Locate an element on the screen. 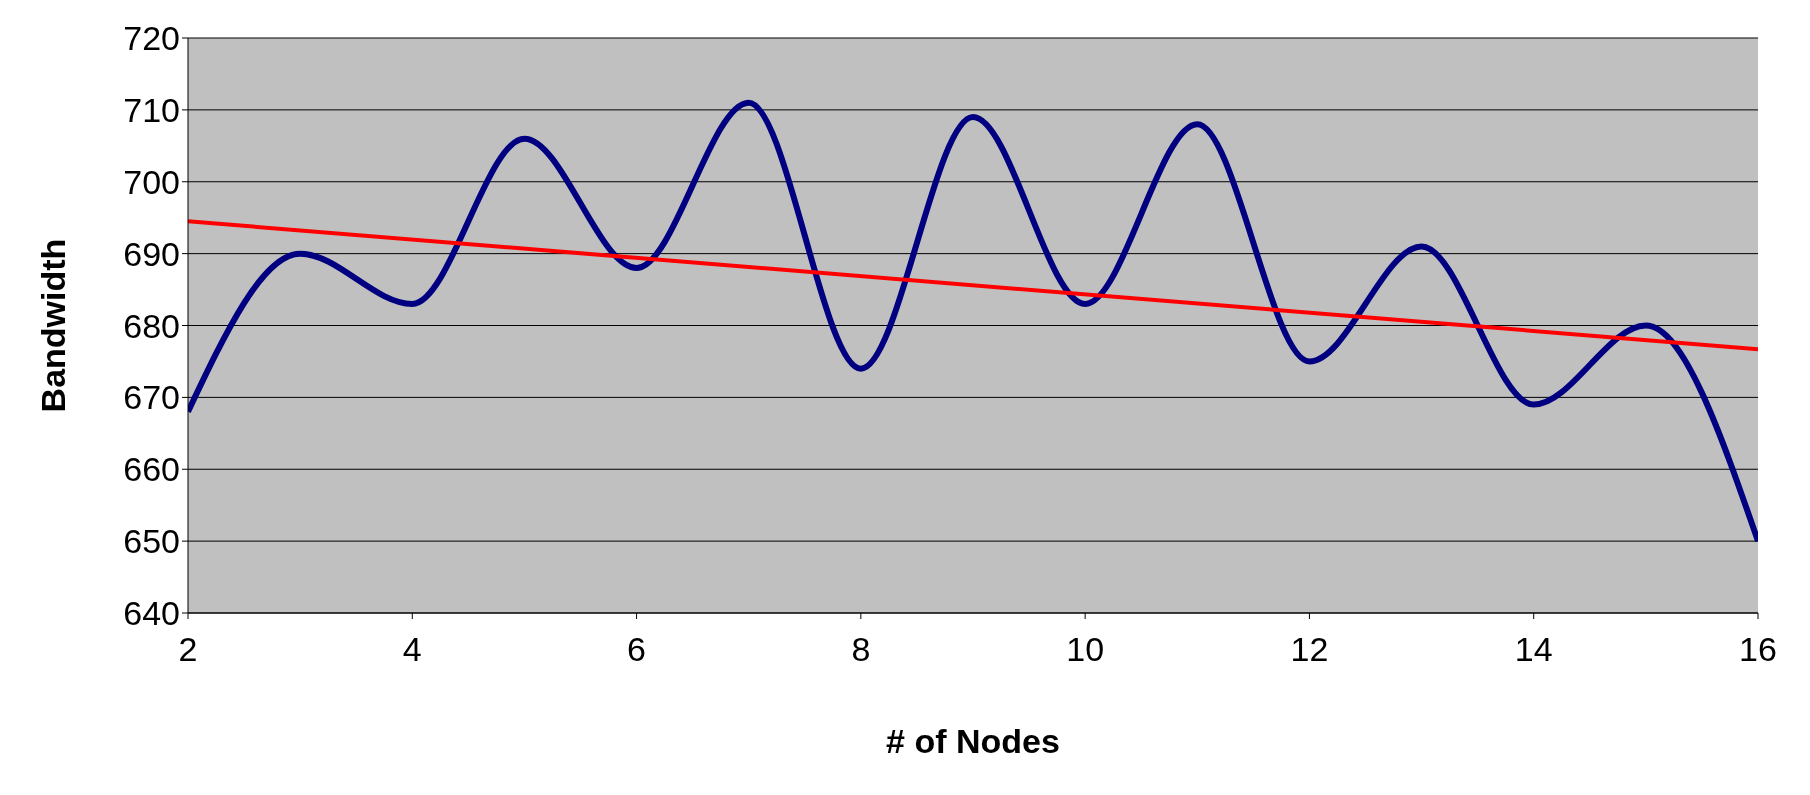 The height and width of the screenshot is (795, 1810). x-tick-label: 14 is located at coordinates (1533, 649).